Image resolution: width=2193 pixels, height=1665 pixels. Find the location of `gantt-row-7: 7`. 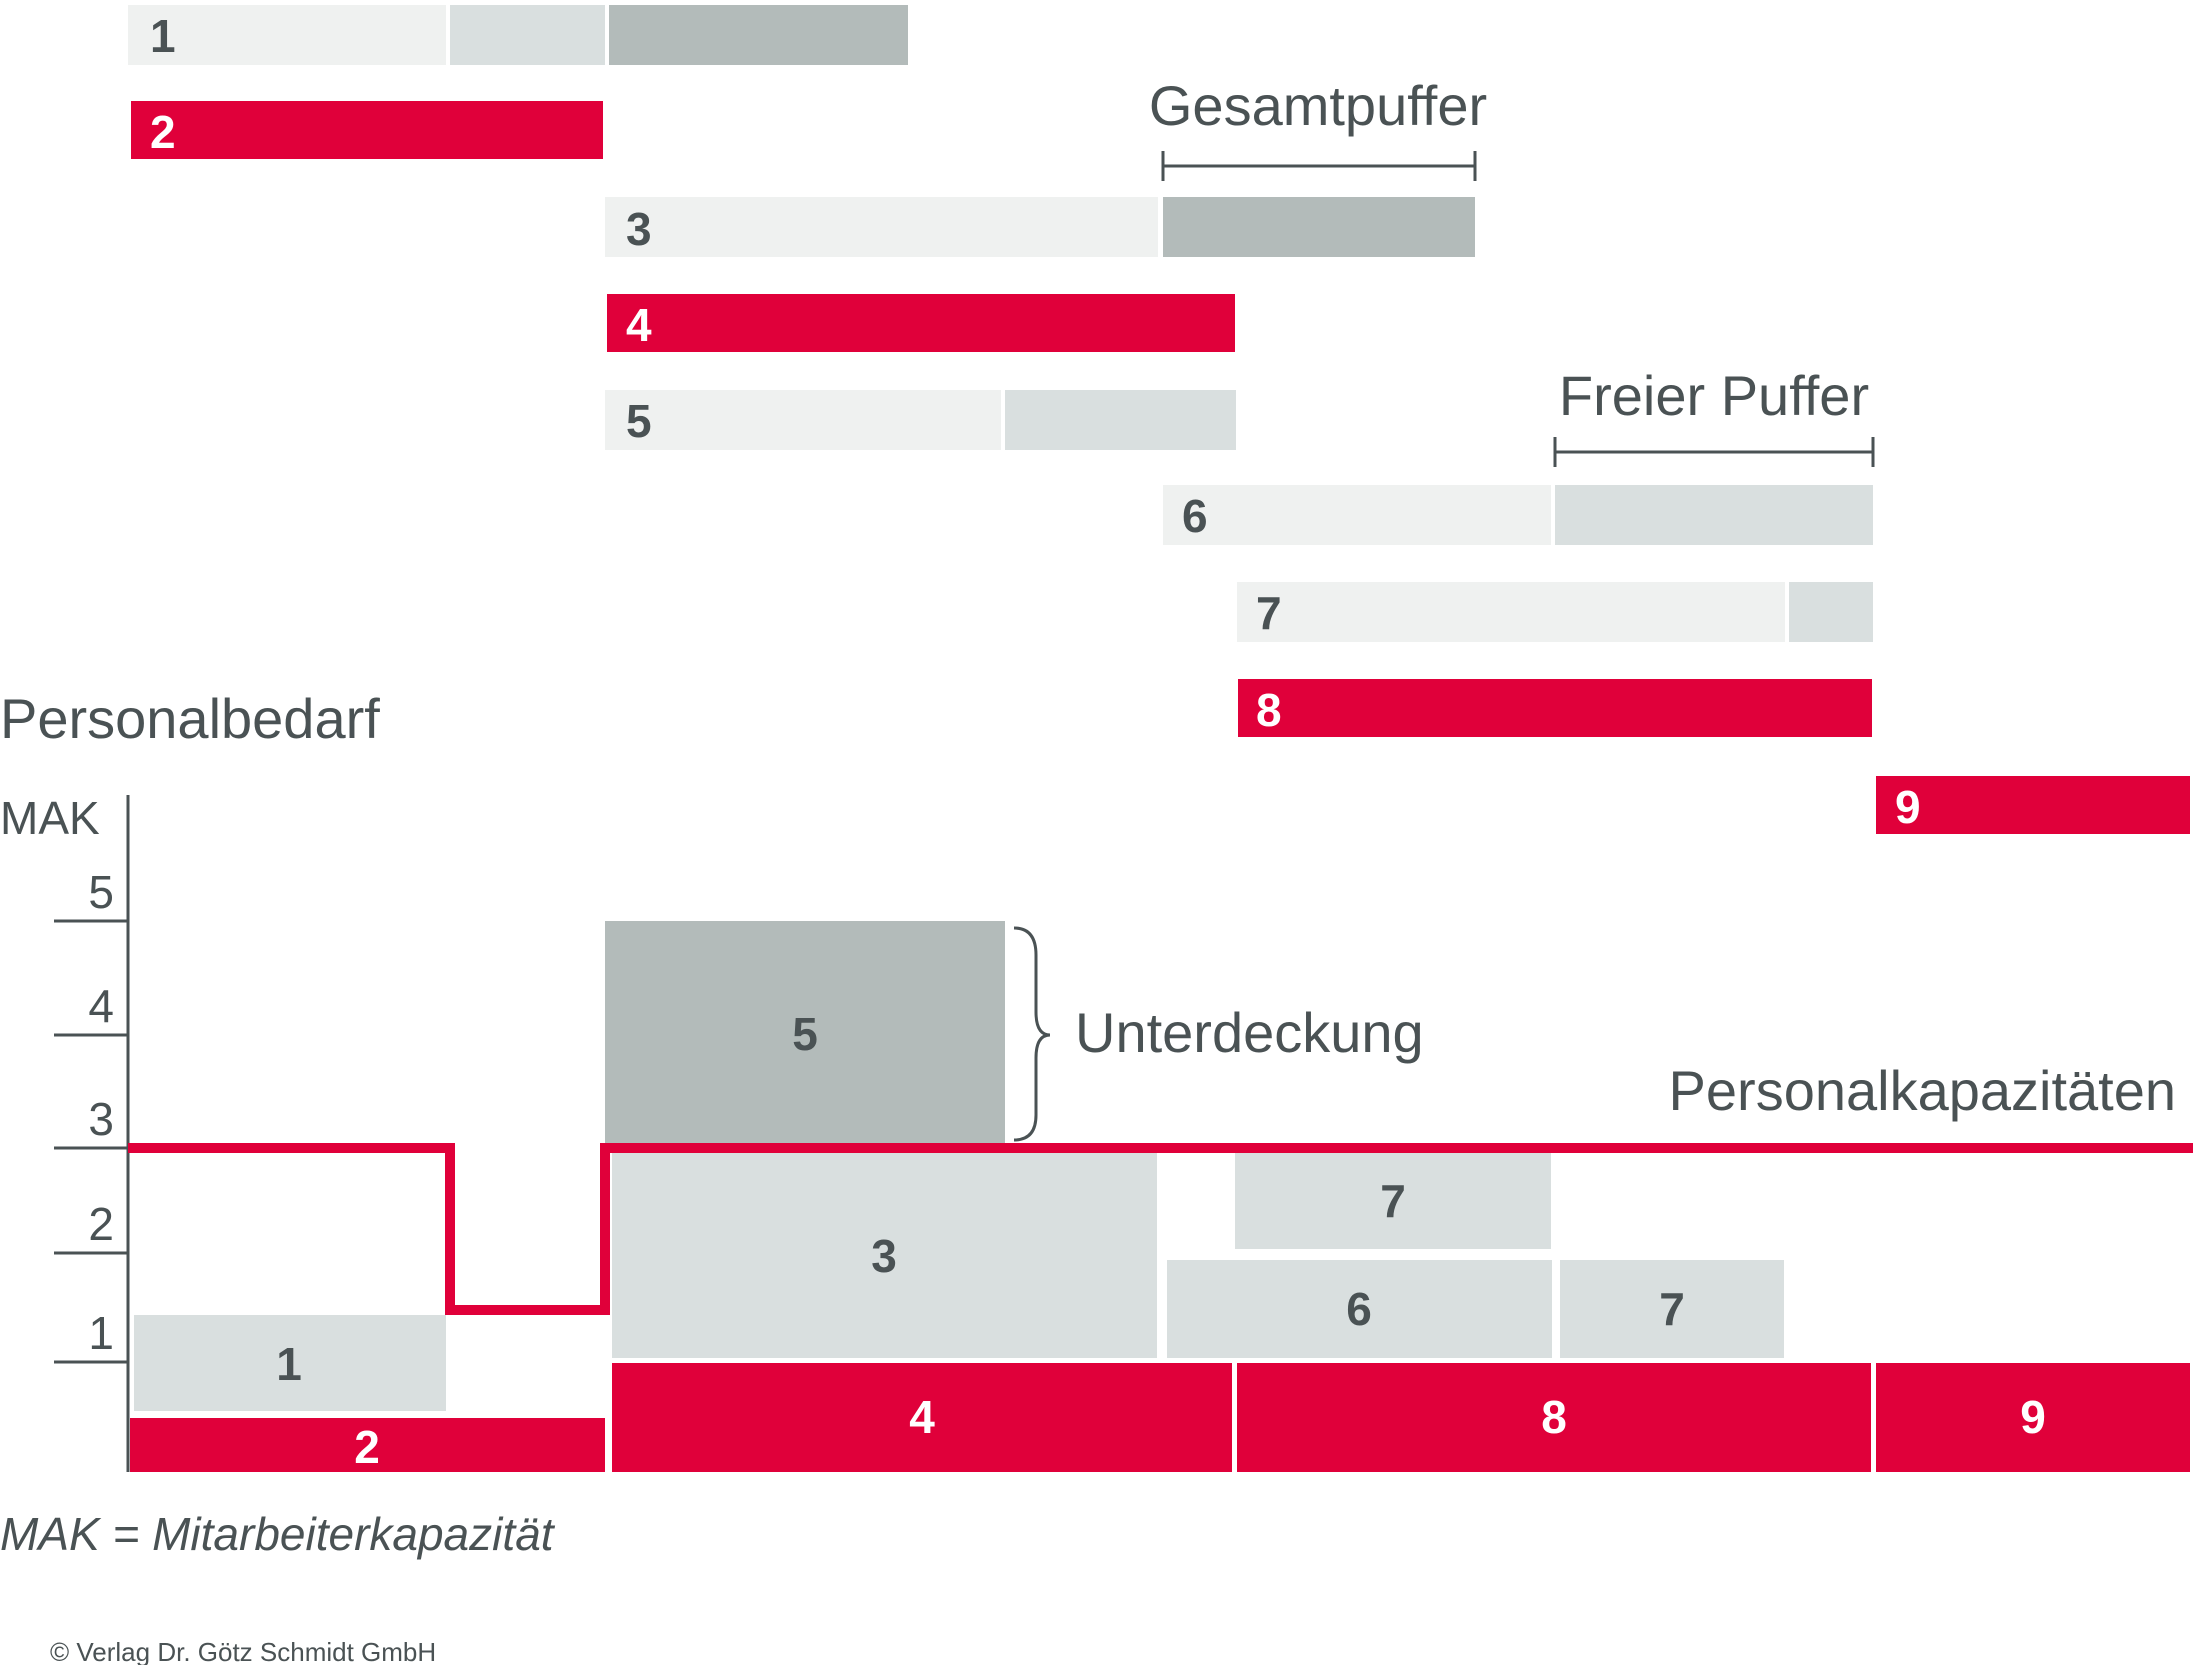

gantt-row-7: 7 is located at coordinates (1555, 612).